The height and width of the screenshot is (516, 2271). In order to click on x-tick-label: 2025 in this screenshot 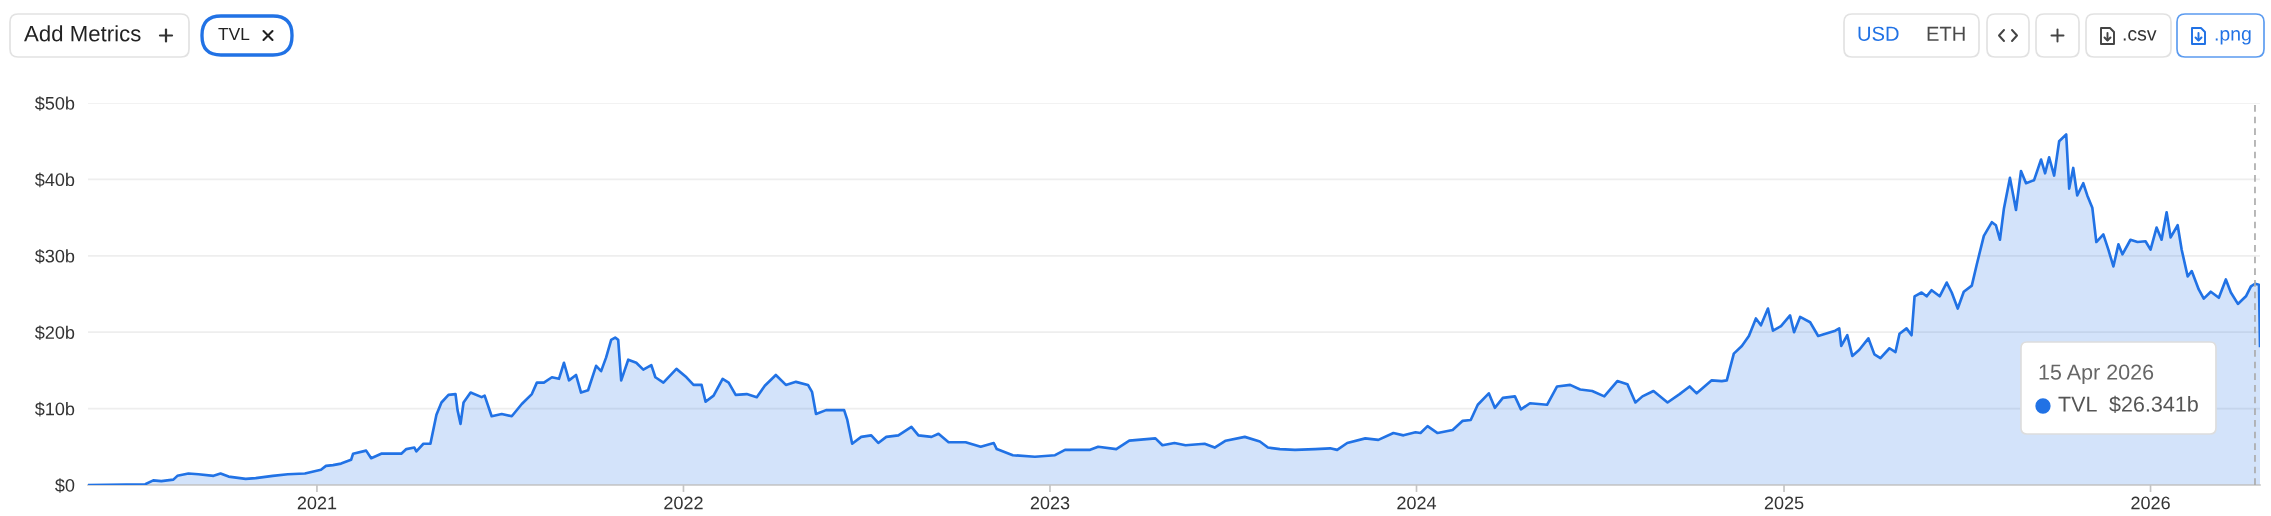, I will do `click(1784, 503)`.